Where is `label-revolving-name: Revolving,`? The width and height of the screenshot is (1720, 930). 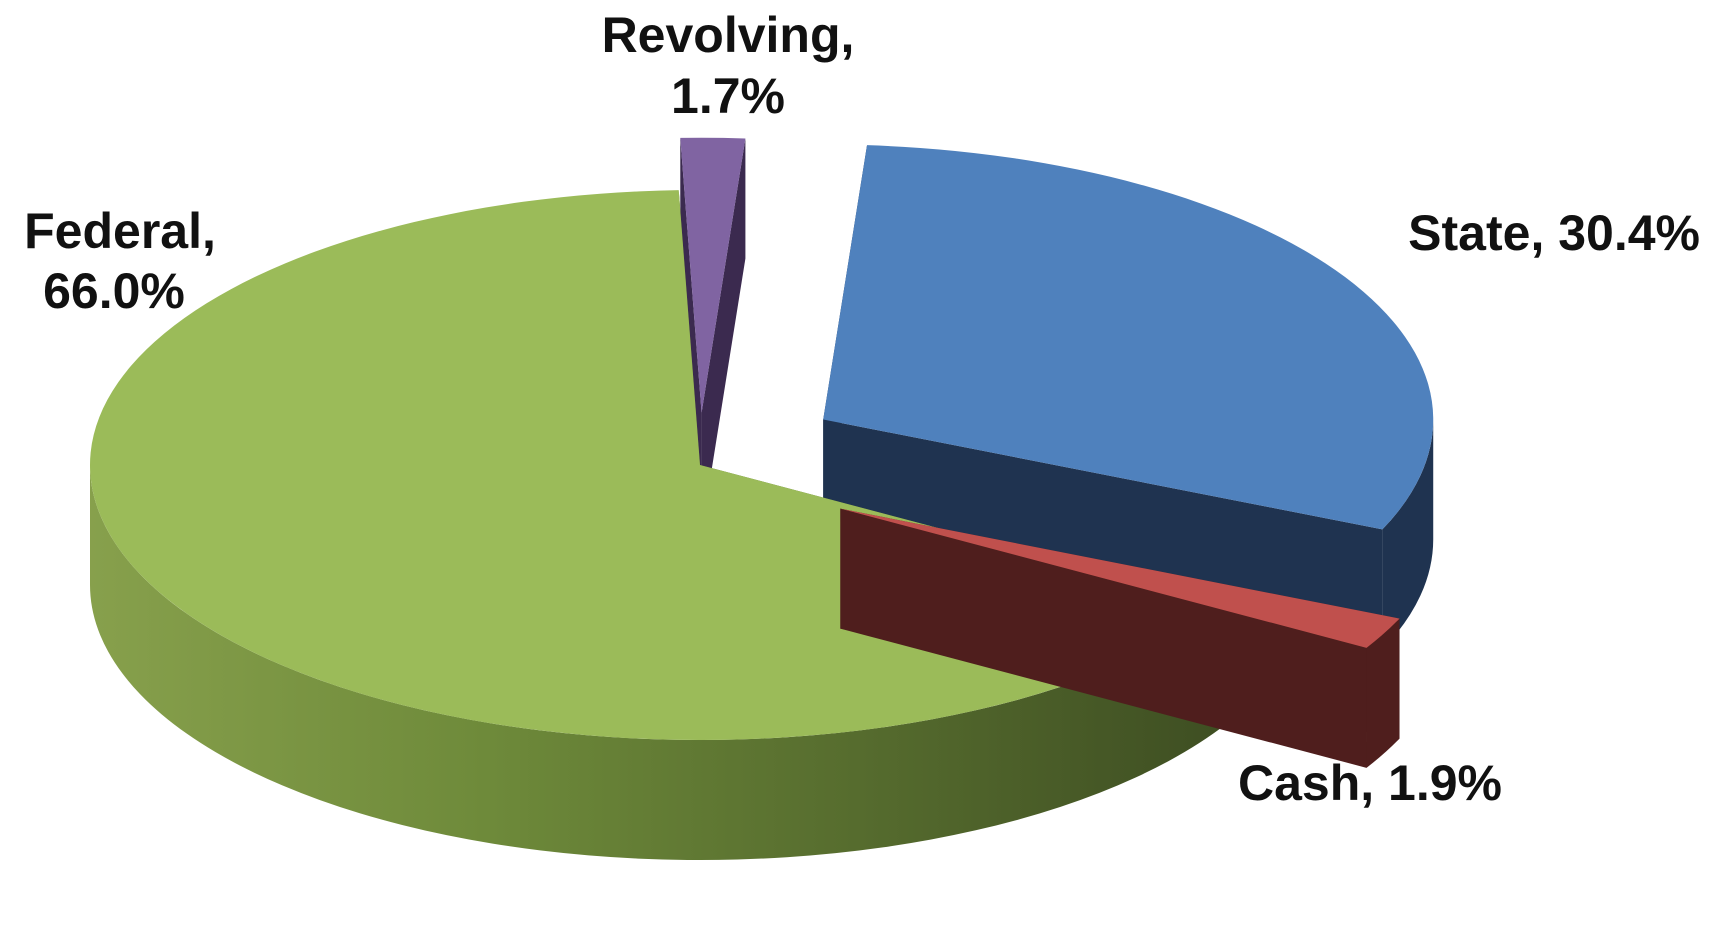 label-revolving-name: Revolving, is located at coordinates (728, 35).